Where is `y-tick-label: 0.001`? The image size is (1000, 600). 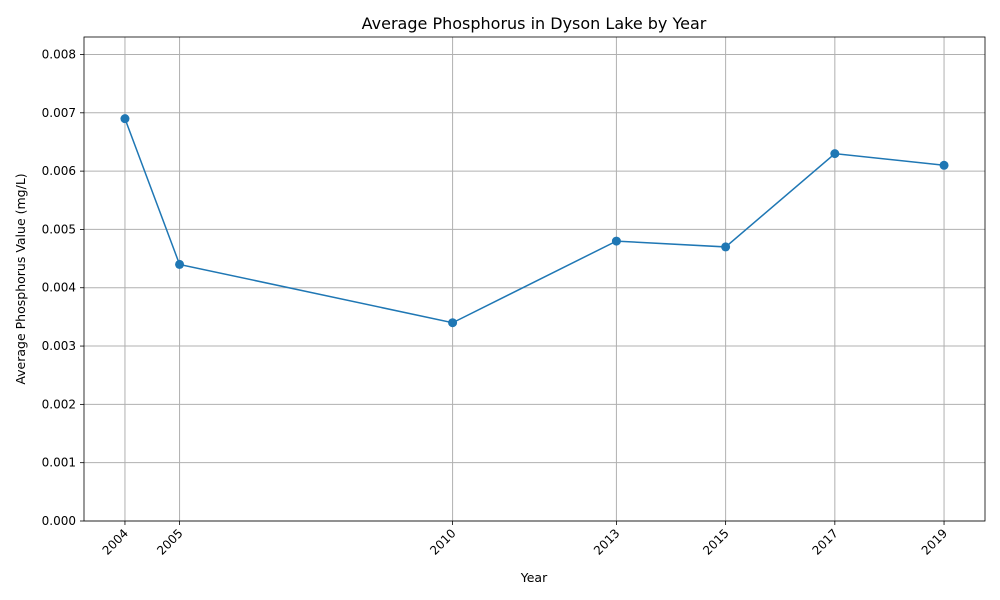 y-tick-label: 0.001 is located at coordinates (59, 463).